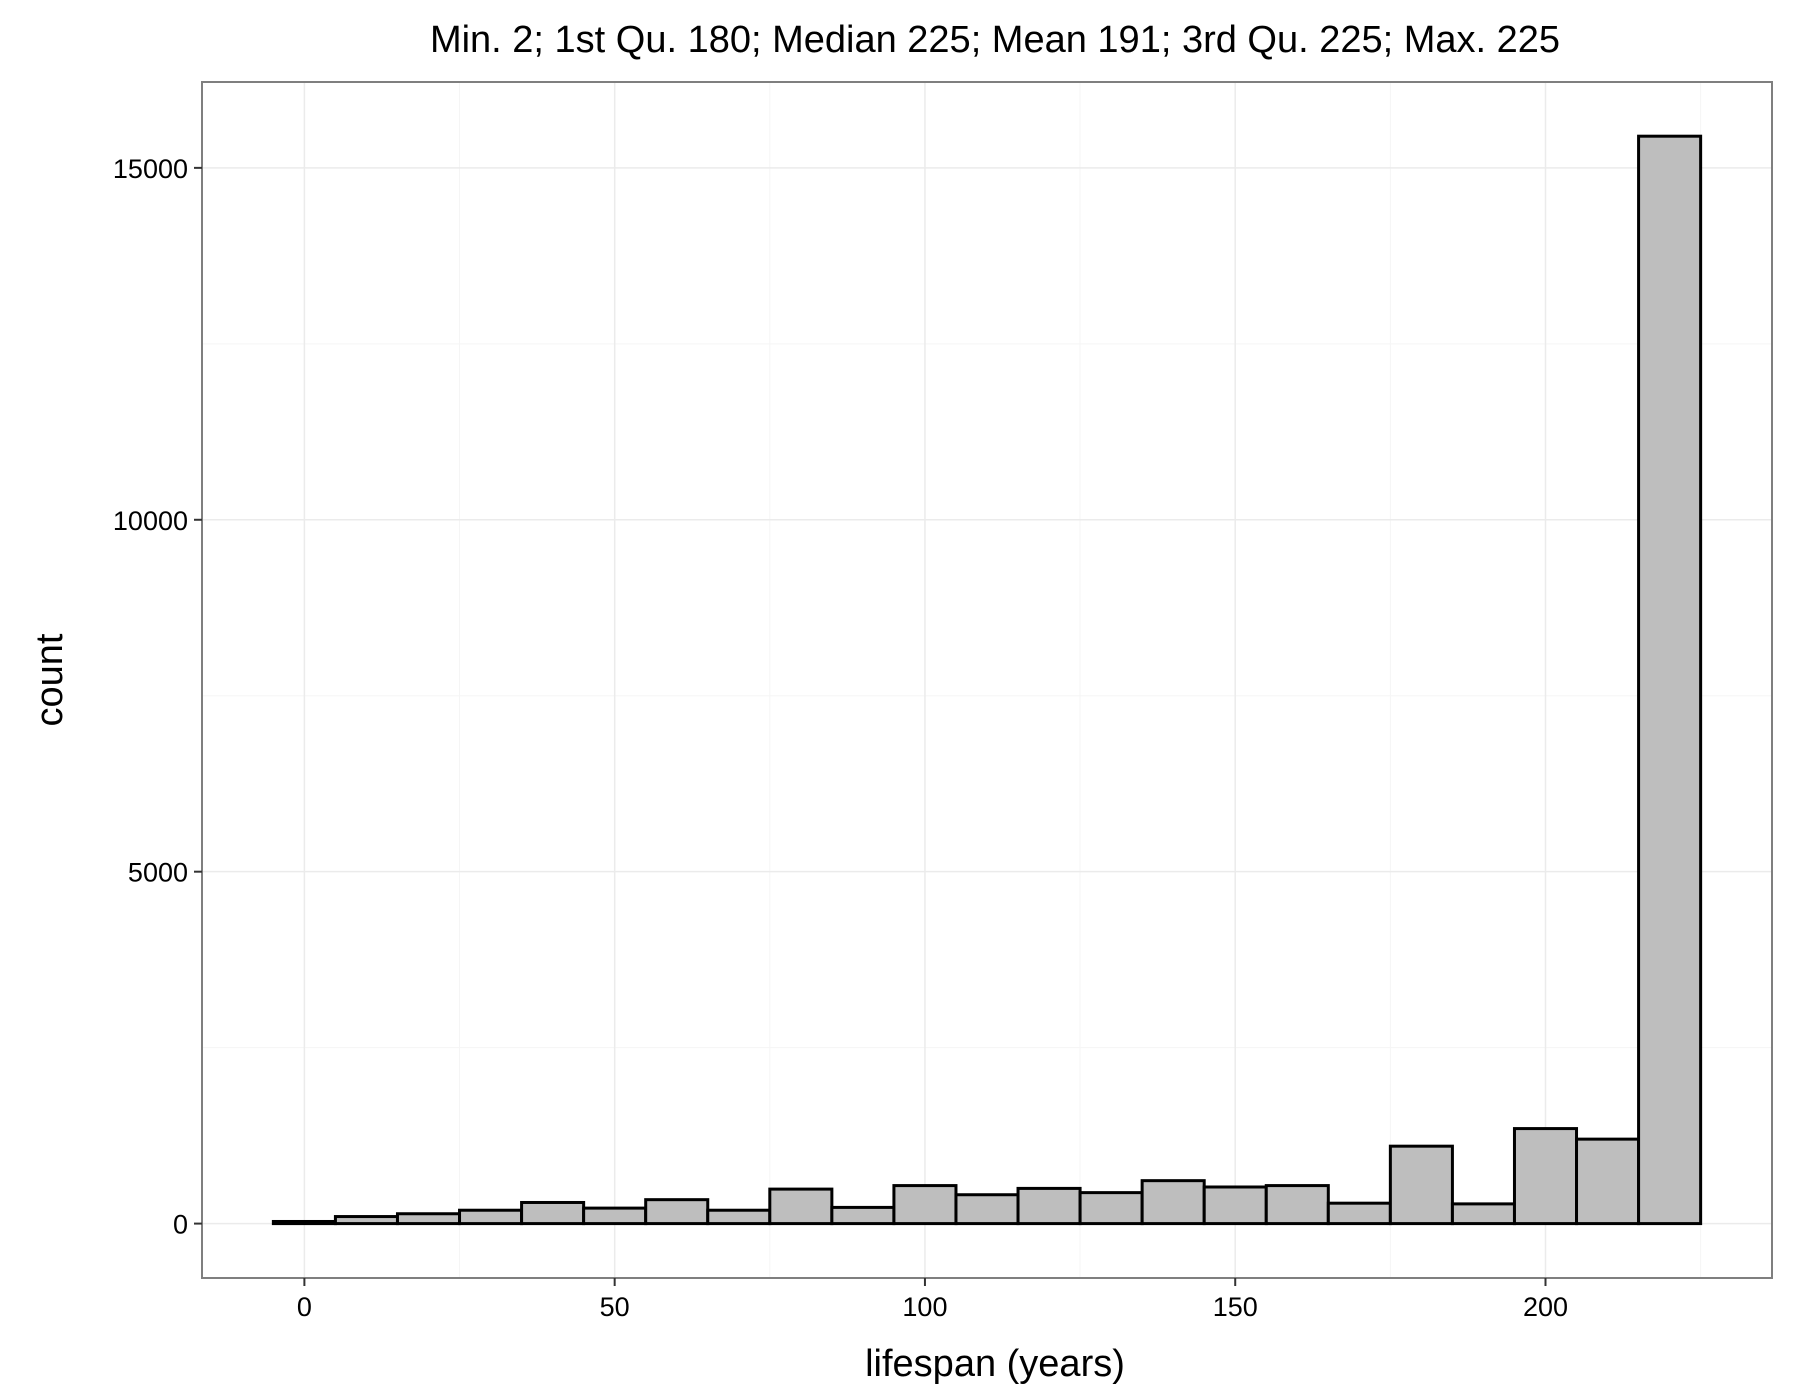 Image resolution: width=1800 pixels, height=1400 pixels. What do you see at coordinates (615, 1307) in the screenshot?
I see `x-tick-label: 50` at bounding box center [615, 1307].